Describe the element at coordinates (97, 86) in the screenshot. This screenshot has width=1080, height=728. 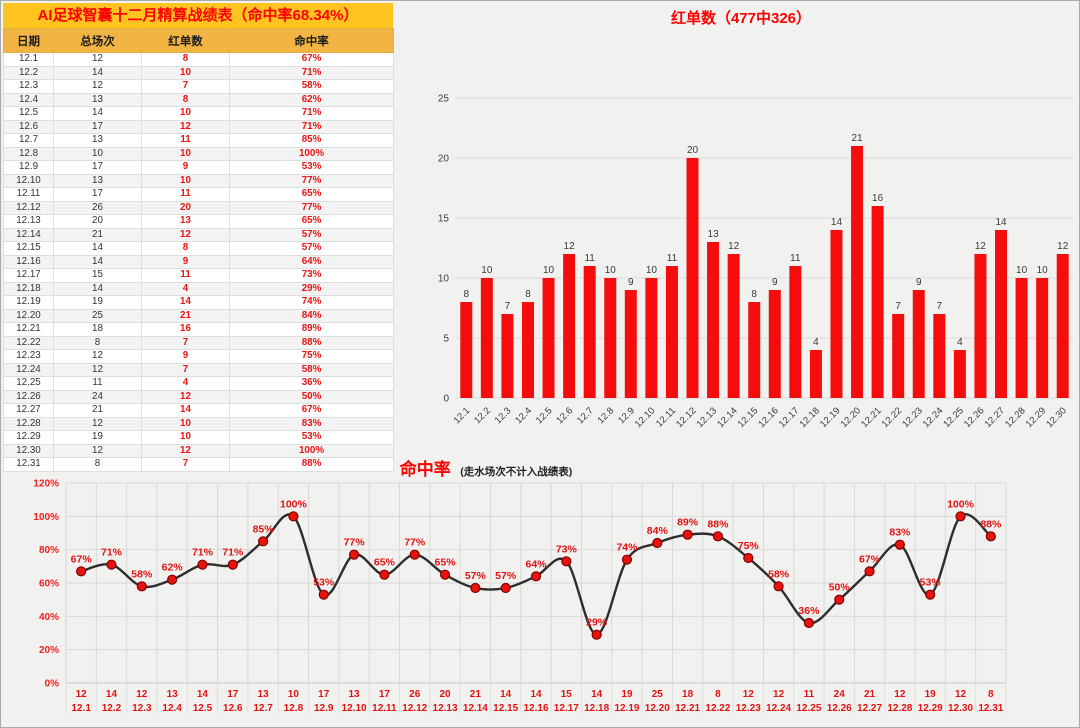
I see `total-matches-cell: 12` at that location.